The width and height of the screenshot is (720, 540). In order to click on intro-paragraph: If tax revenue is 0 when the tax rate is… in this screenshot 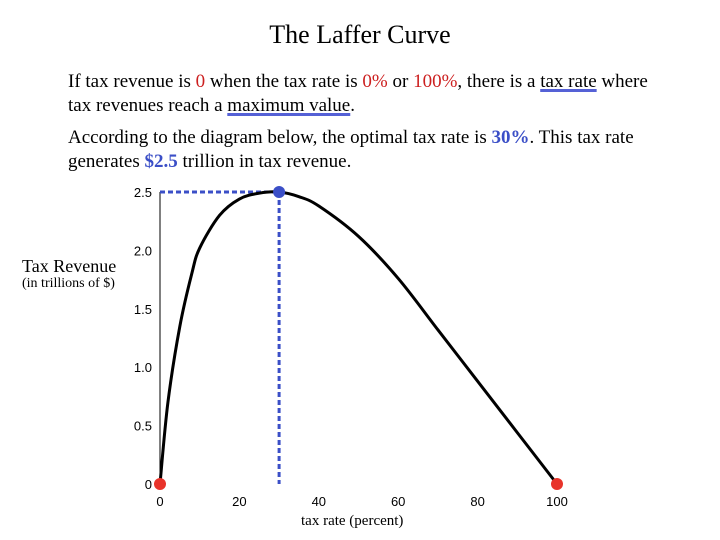, I will do `click(358, 93)`.